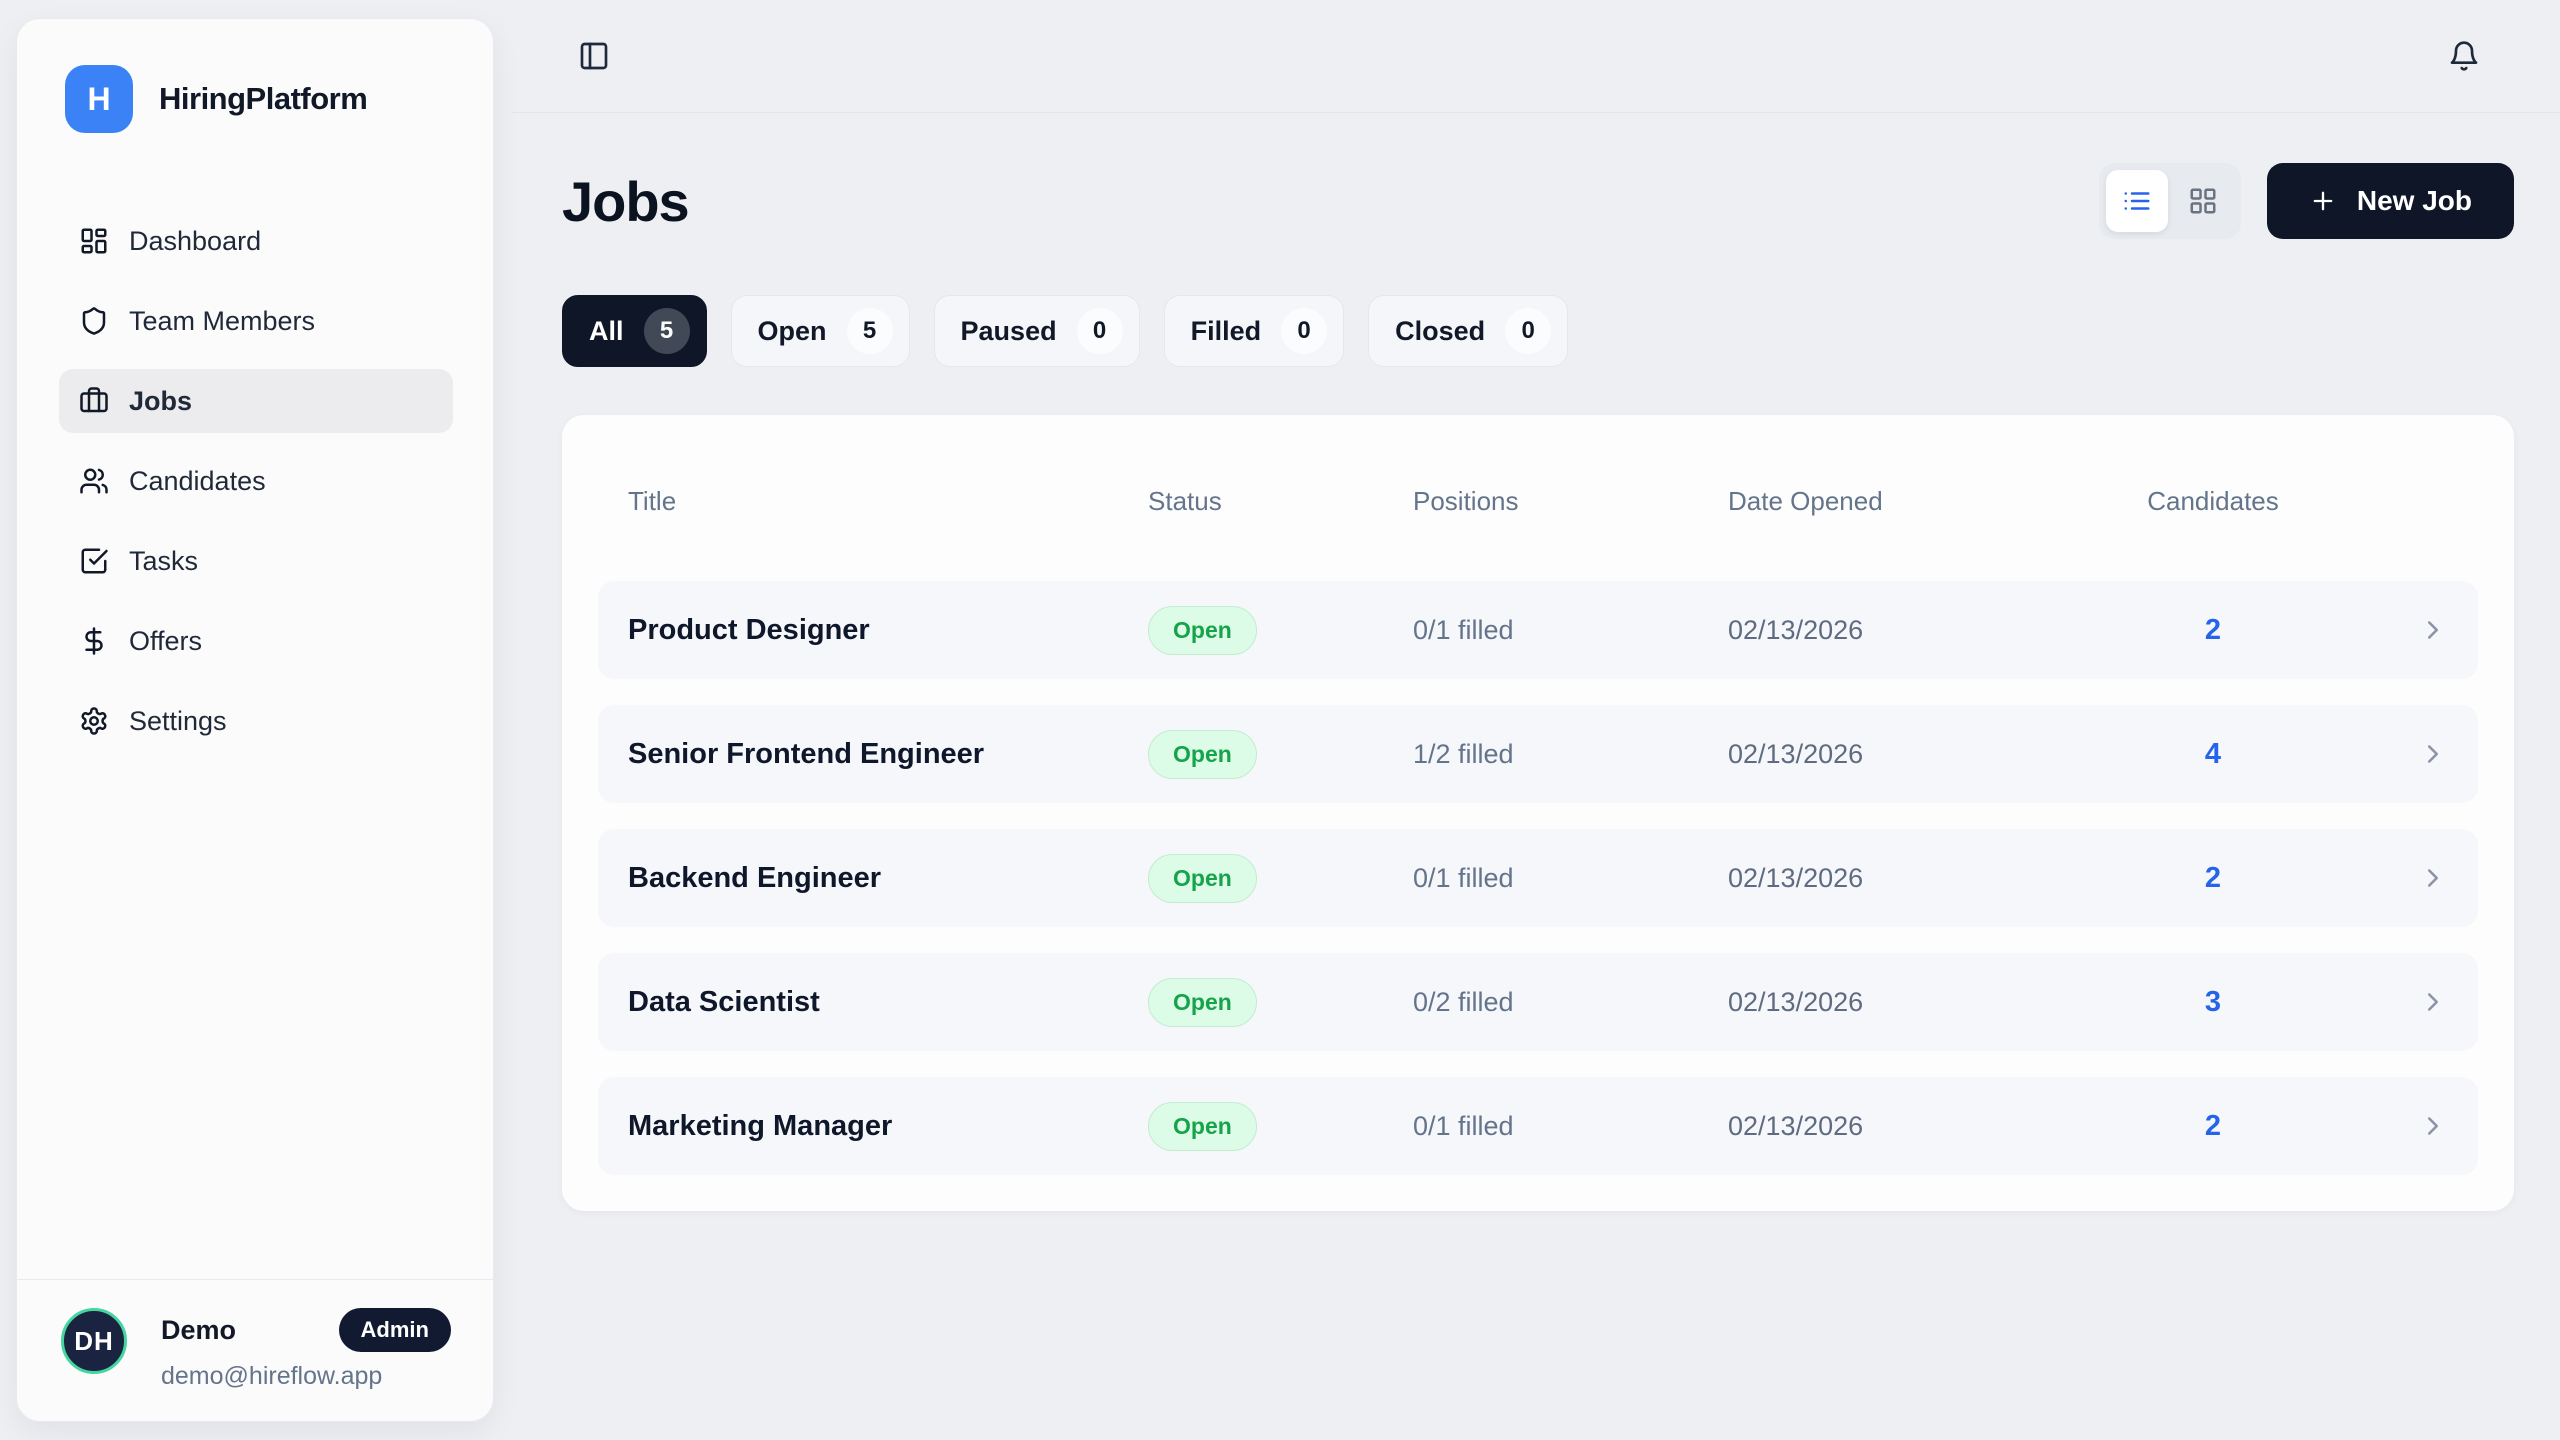  Describe the element at coordinates (1254, 331) in the screenshot. I see `filter-chip-filled: Filled 0` at that location.